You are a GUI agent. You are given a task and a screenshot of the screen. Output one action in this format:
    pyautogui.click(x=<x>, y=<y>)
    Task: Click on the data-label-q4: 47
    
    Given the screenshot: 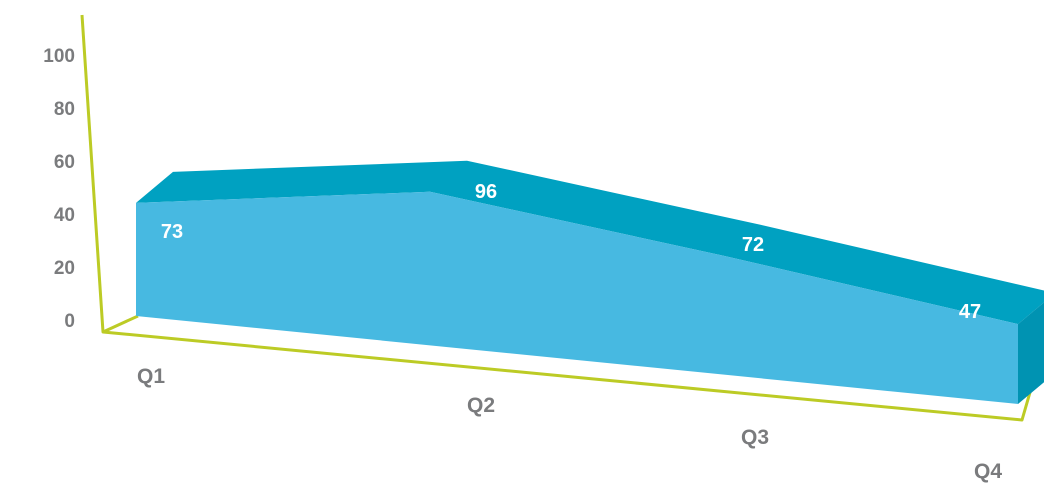 What is the action you would take?
    pyautogui.click(x=970, y=312)
    